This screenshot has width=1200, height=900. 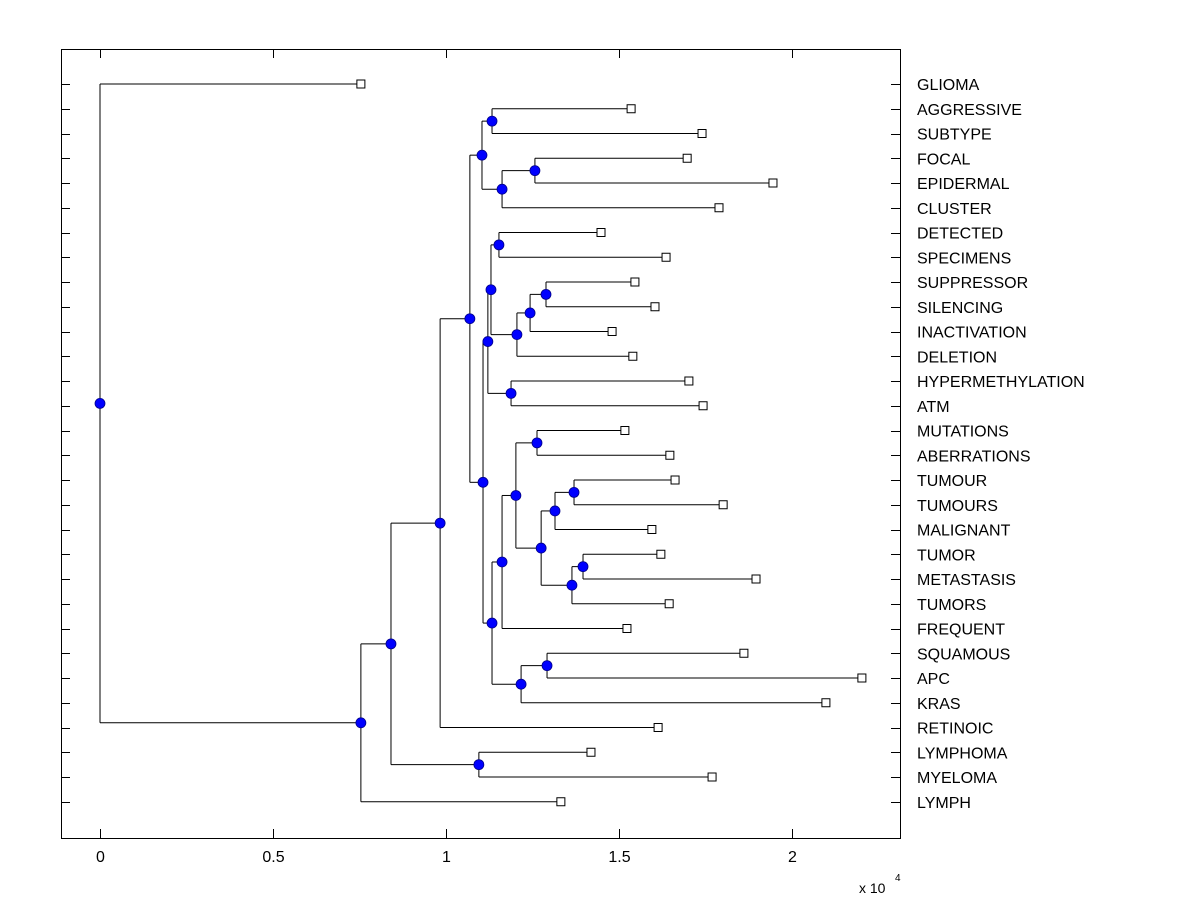 I want to click on leaf-label: LYMPHOMA, so click(x=962, y=753).